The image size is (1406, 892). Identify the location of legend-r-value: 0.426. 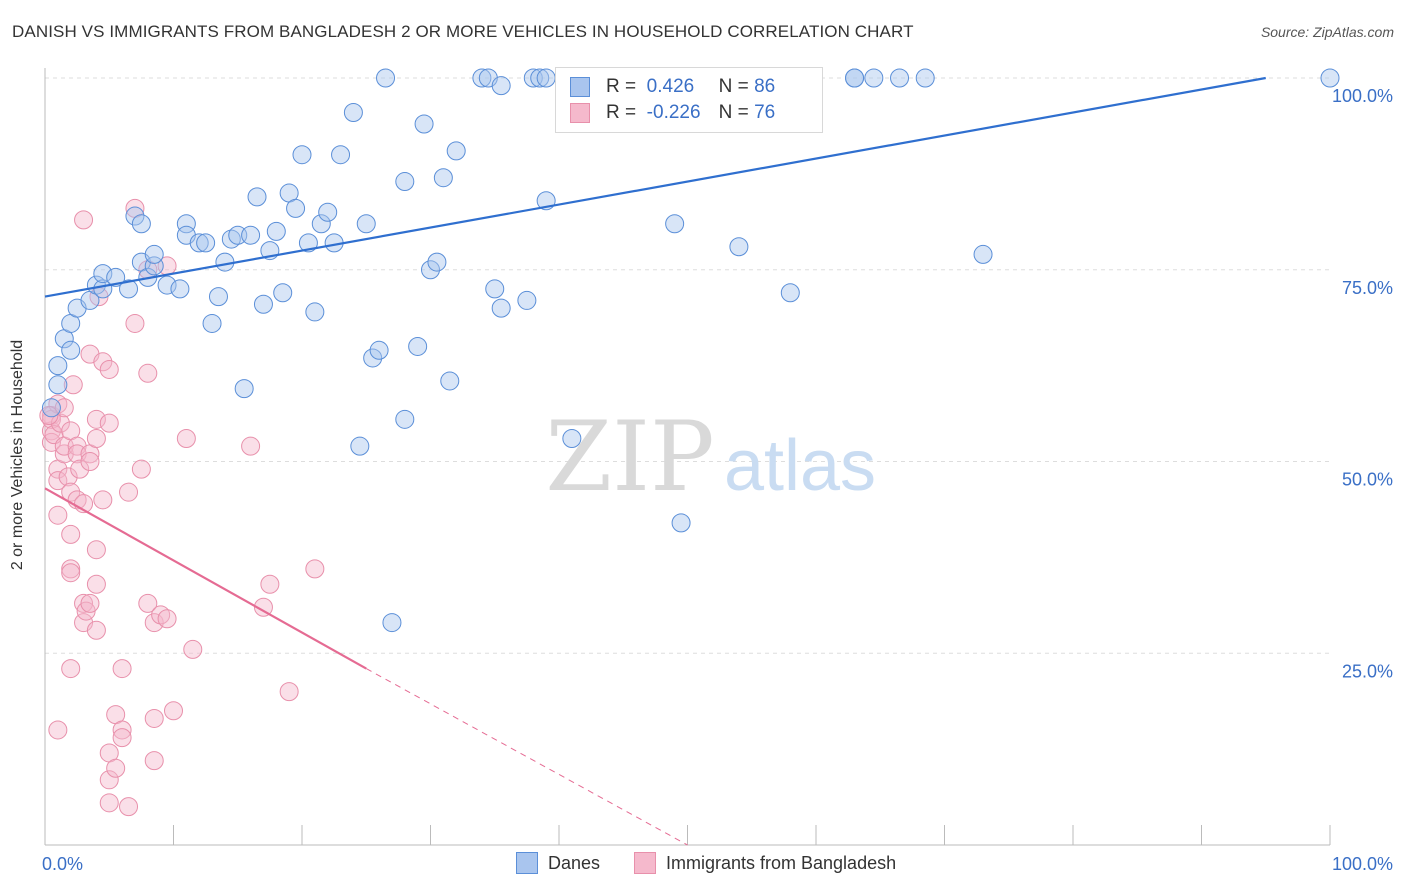
(670, 86).